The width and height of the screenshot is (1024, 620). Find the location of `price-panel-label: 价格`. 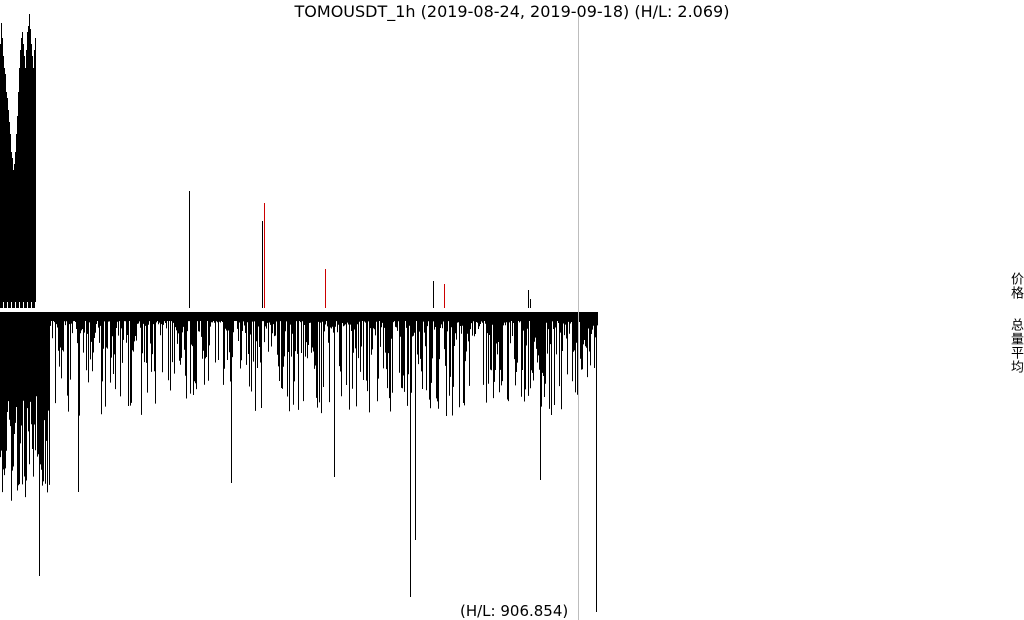

price-panel-label: 价格 is located at coordinates (1015, 286).